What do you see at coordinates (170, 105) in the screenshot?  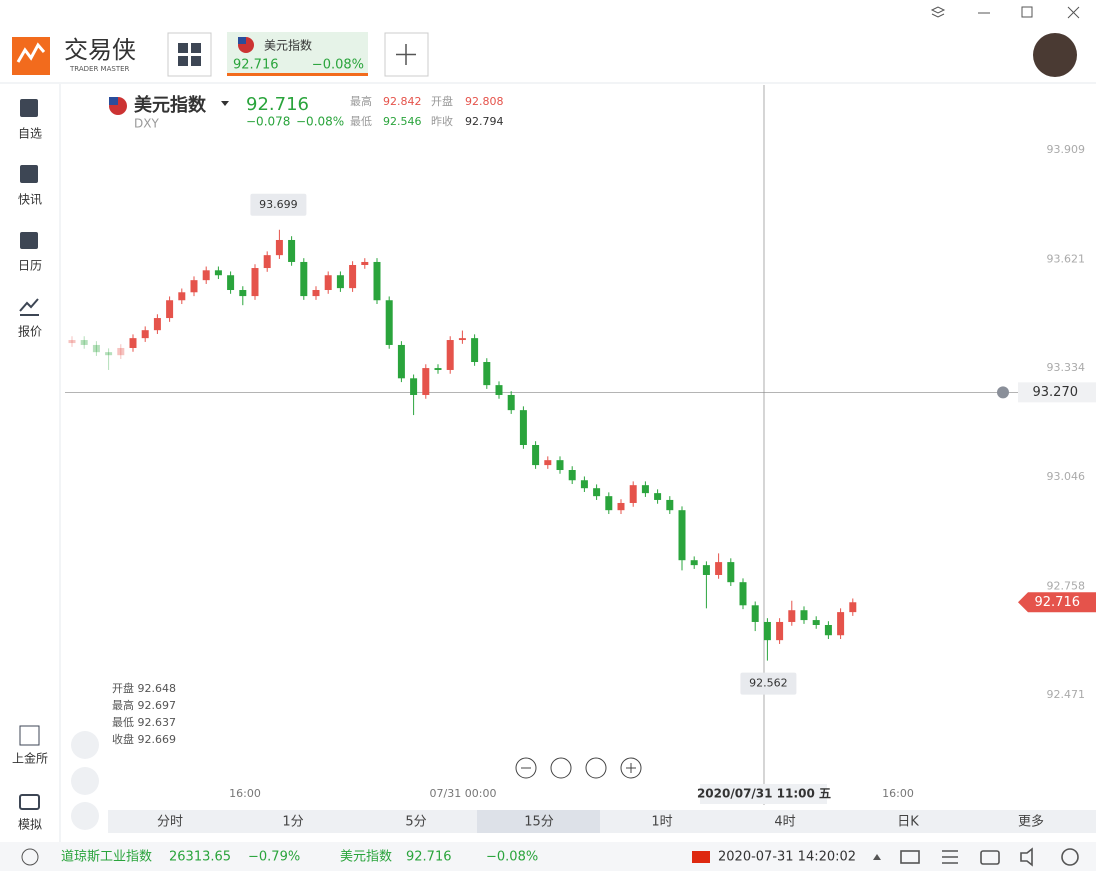 I see `symbol-name: 美元指数` at bounding box center [170, 105].